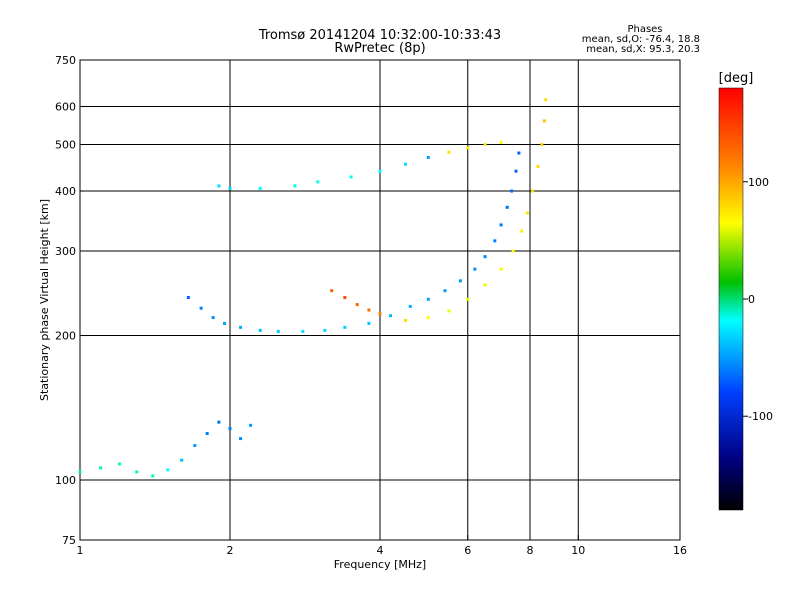 This screenshot has width=800, height=600. Describe the element at coordinates (65, 60) in the screenshot. I see `y-tick-label: 750` at that location.